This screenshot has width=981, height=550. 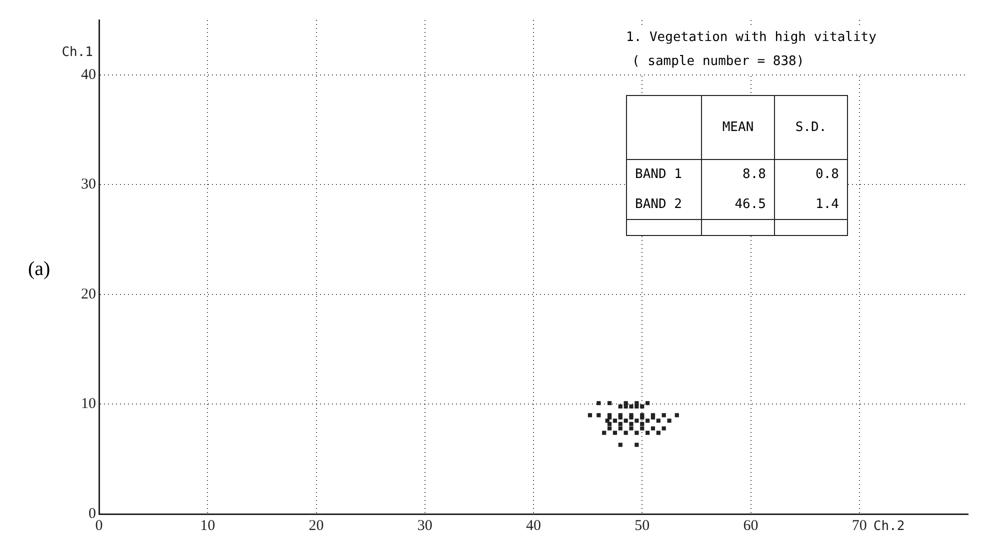 What do you see at coordinates (88, 404) in the screenshot?
I see `y-tick-label: 10` at bounding box center [88, 404].